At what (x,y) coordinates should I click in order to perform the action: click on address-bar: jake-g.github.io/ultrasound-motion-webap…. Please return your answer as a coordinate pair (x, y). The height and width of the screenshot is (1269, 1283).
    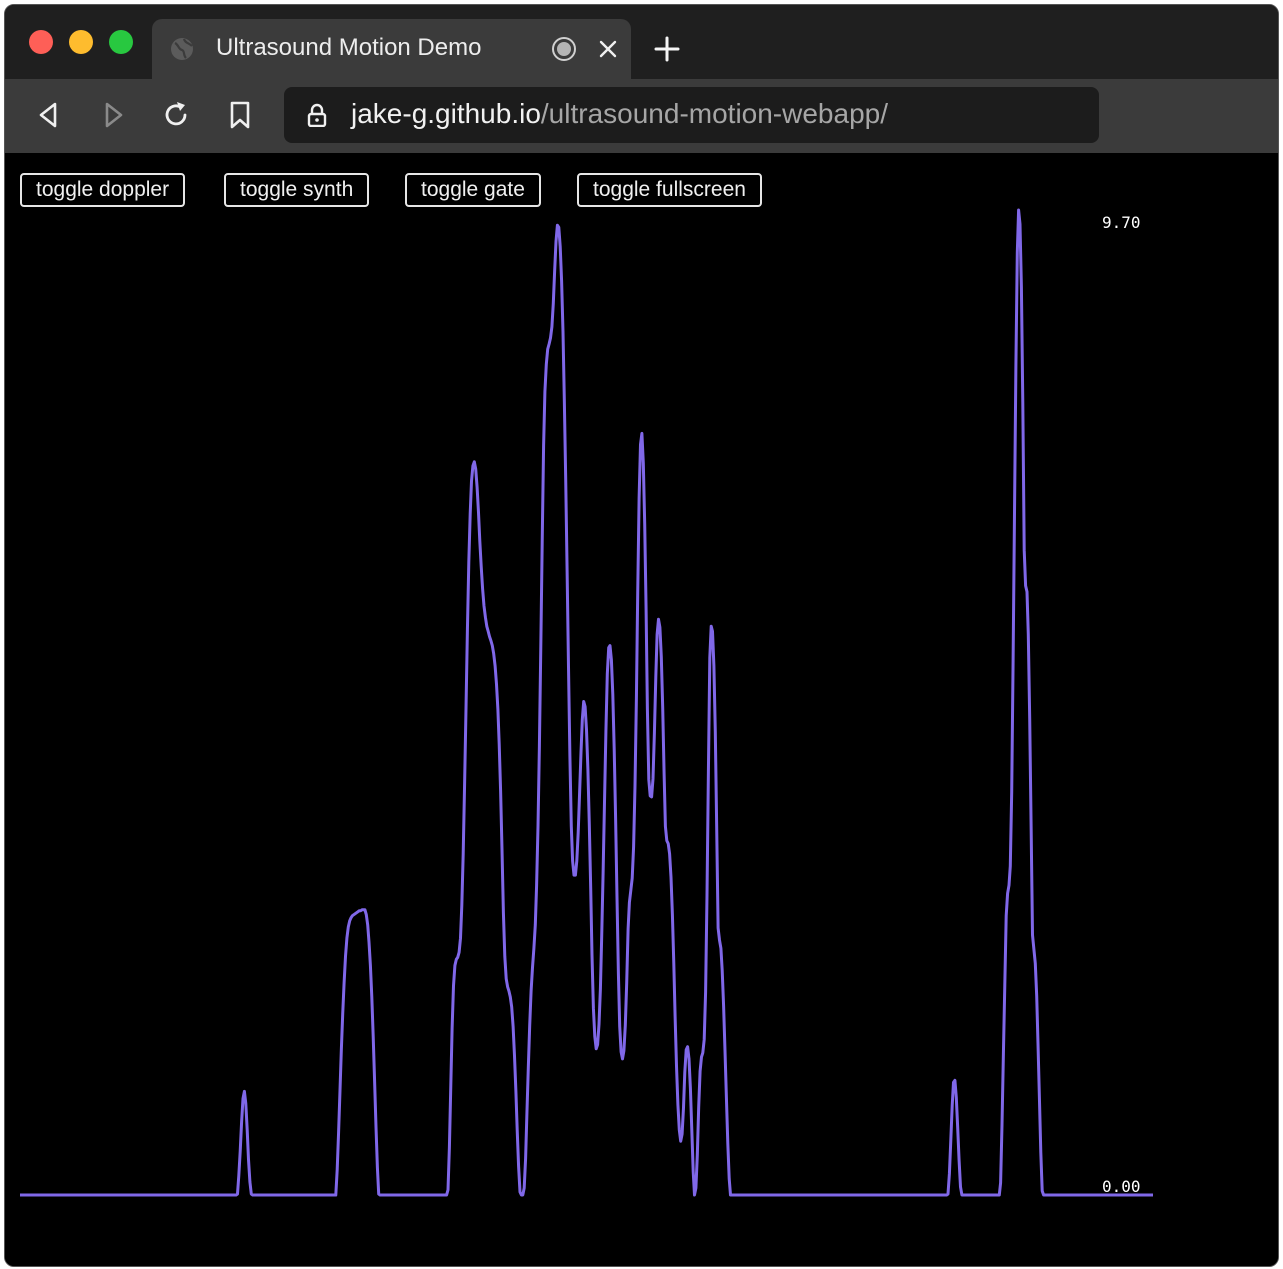
    Looking at the image, I should click on (691, 115).